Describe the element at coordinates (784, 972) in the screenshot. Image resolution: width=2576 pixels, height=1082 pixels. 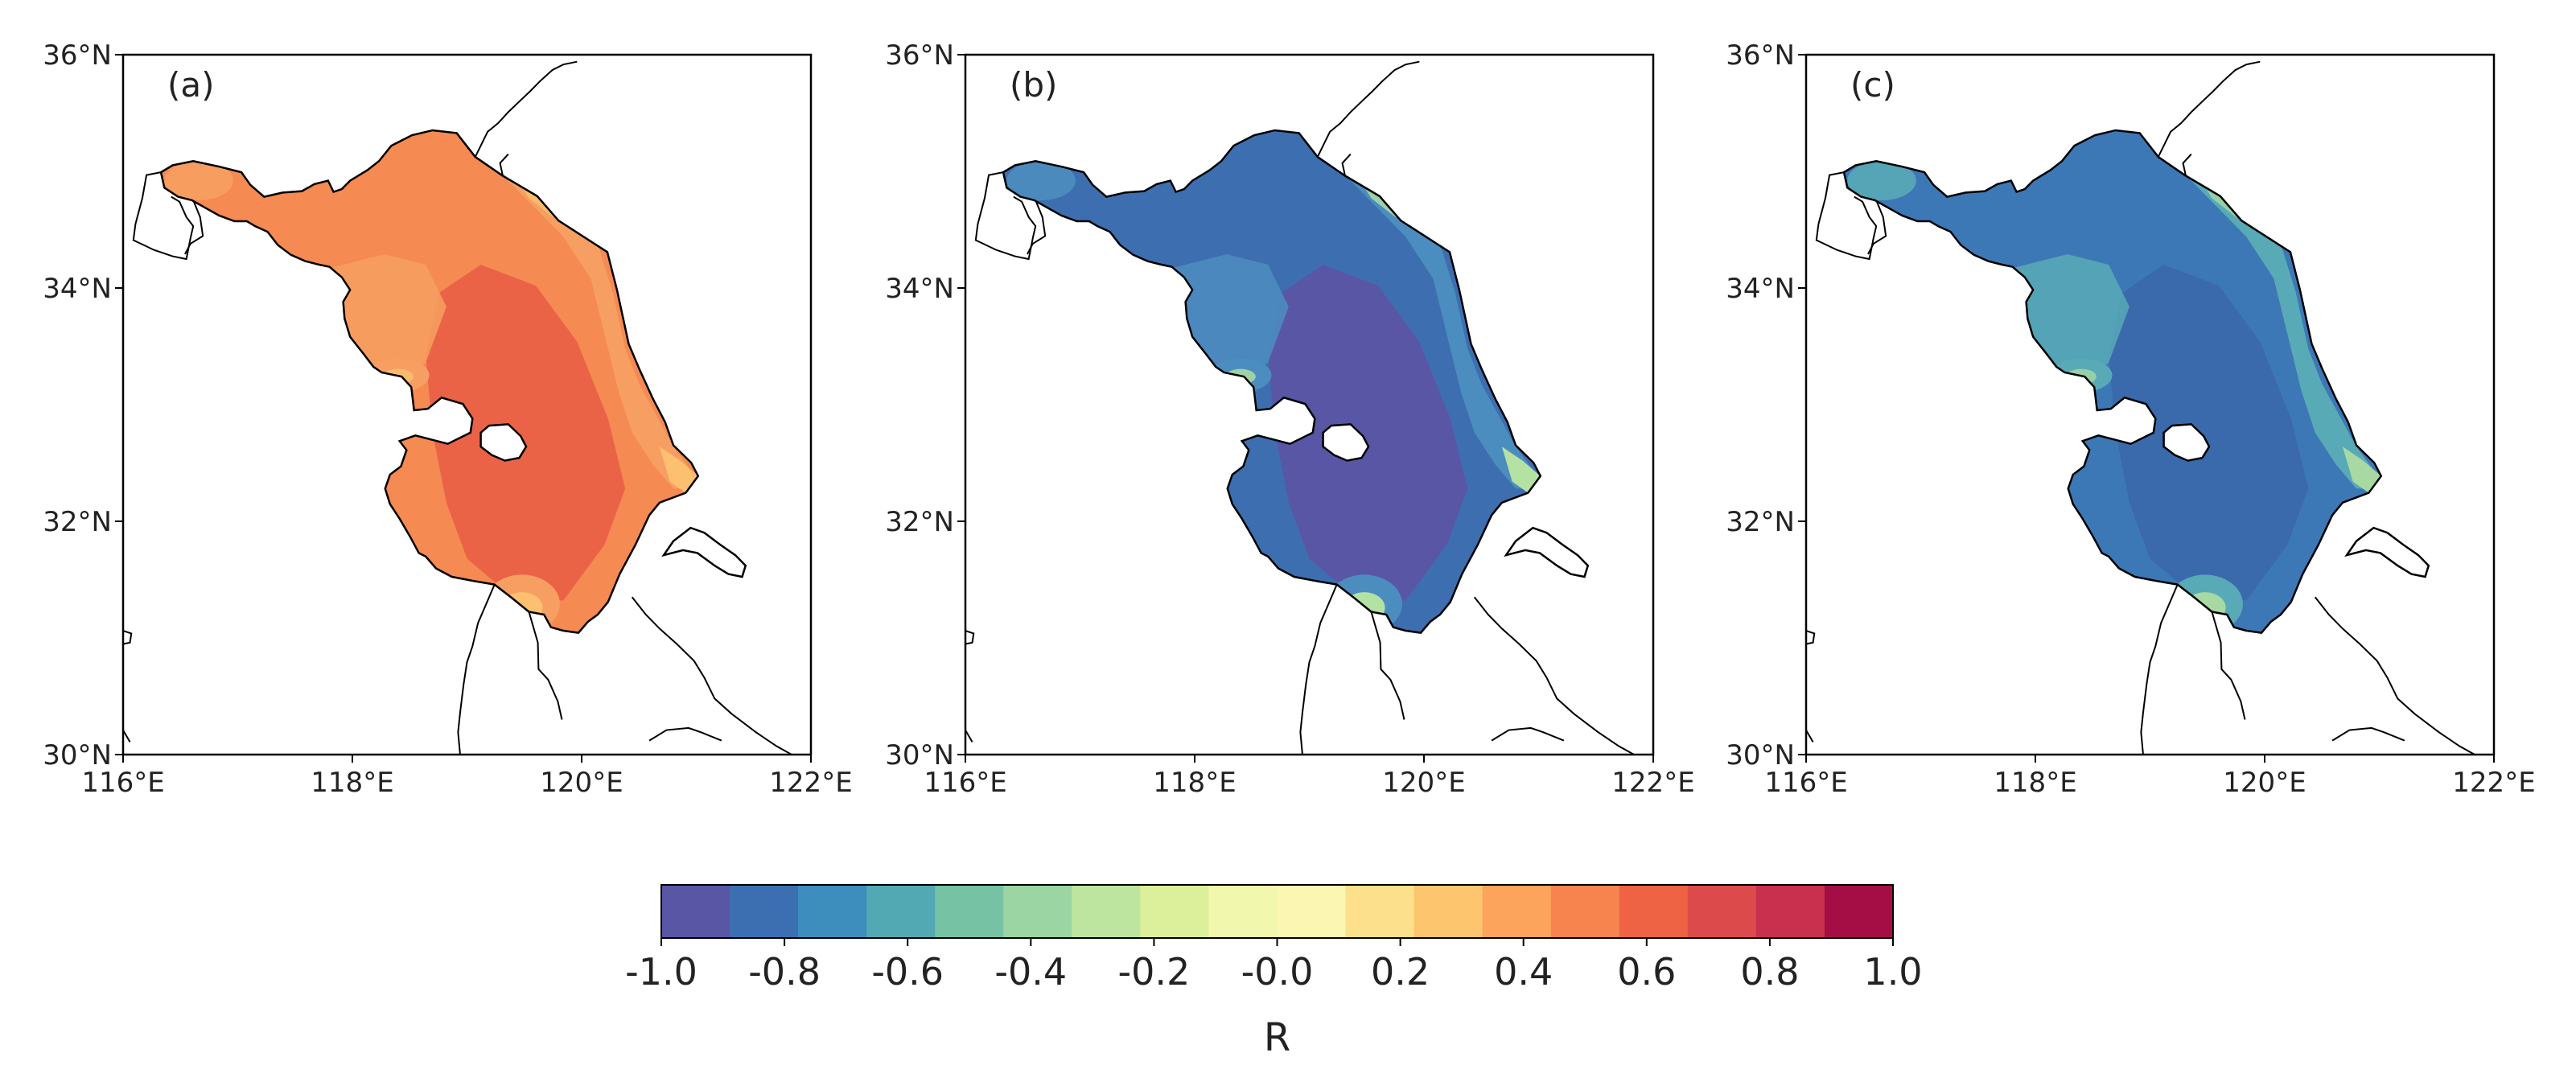
I see `colorbar-tick-label: -0.8` at that location.